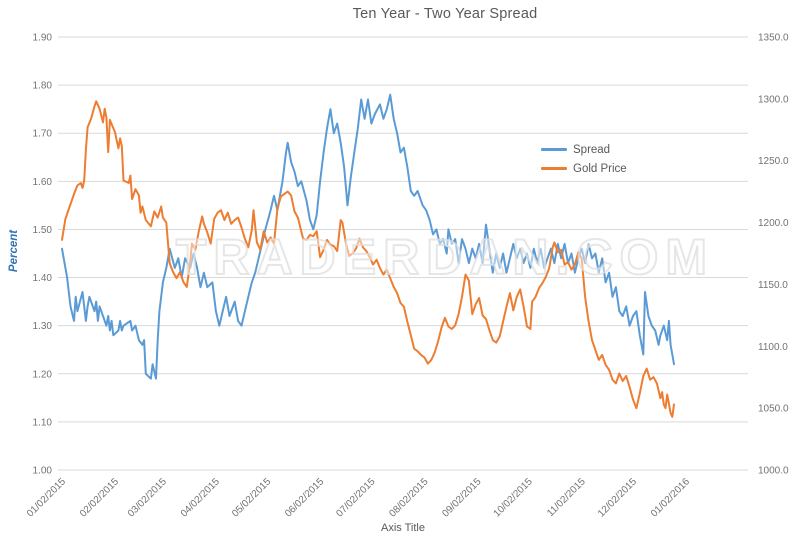  I want to click on legend-label-spread: Spread, so click(592, 149).